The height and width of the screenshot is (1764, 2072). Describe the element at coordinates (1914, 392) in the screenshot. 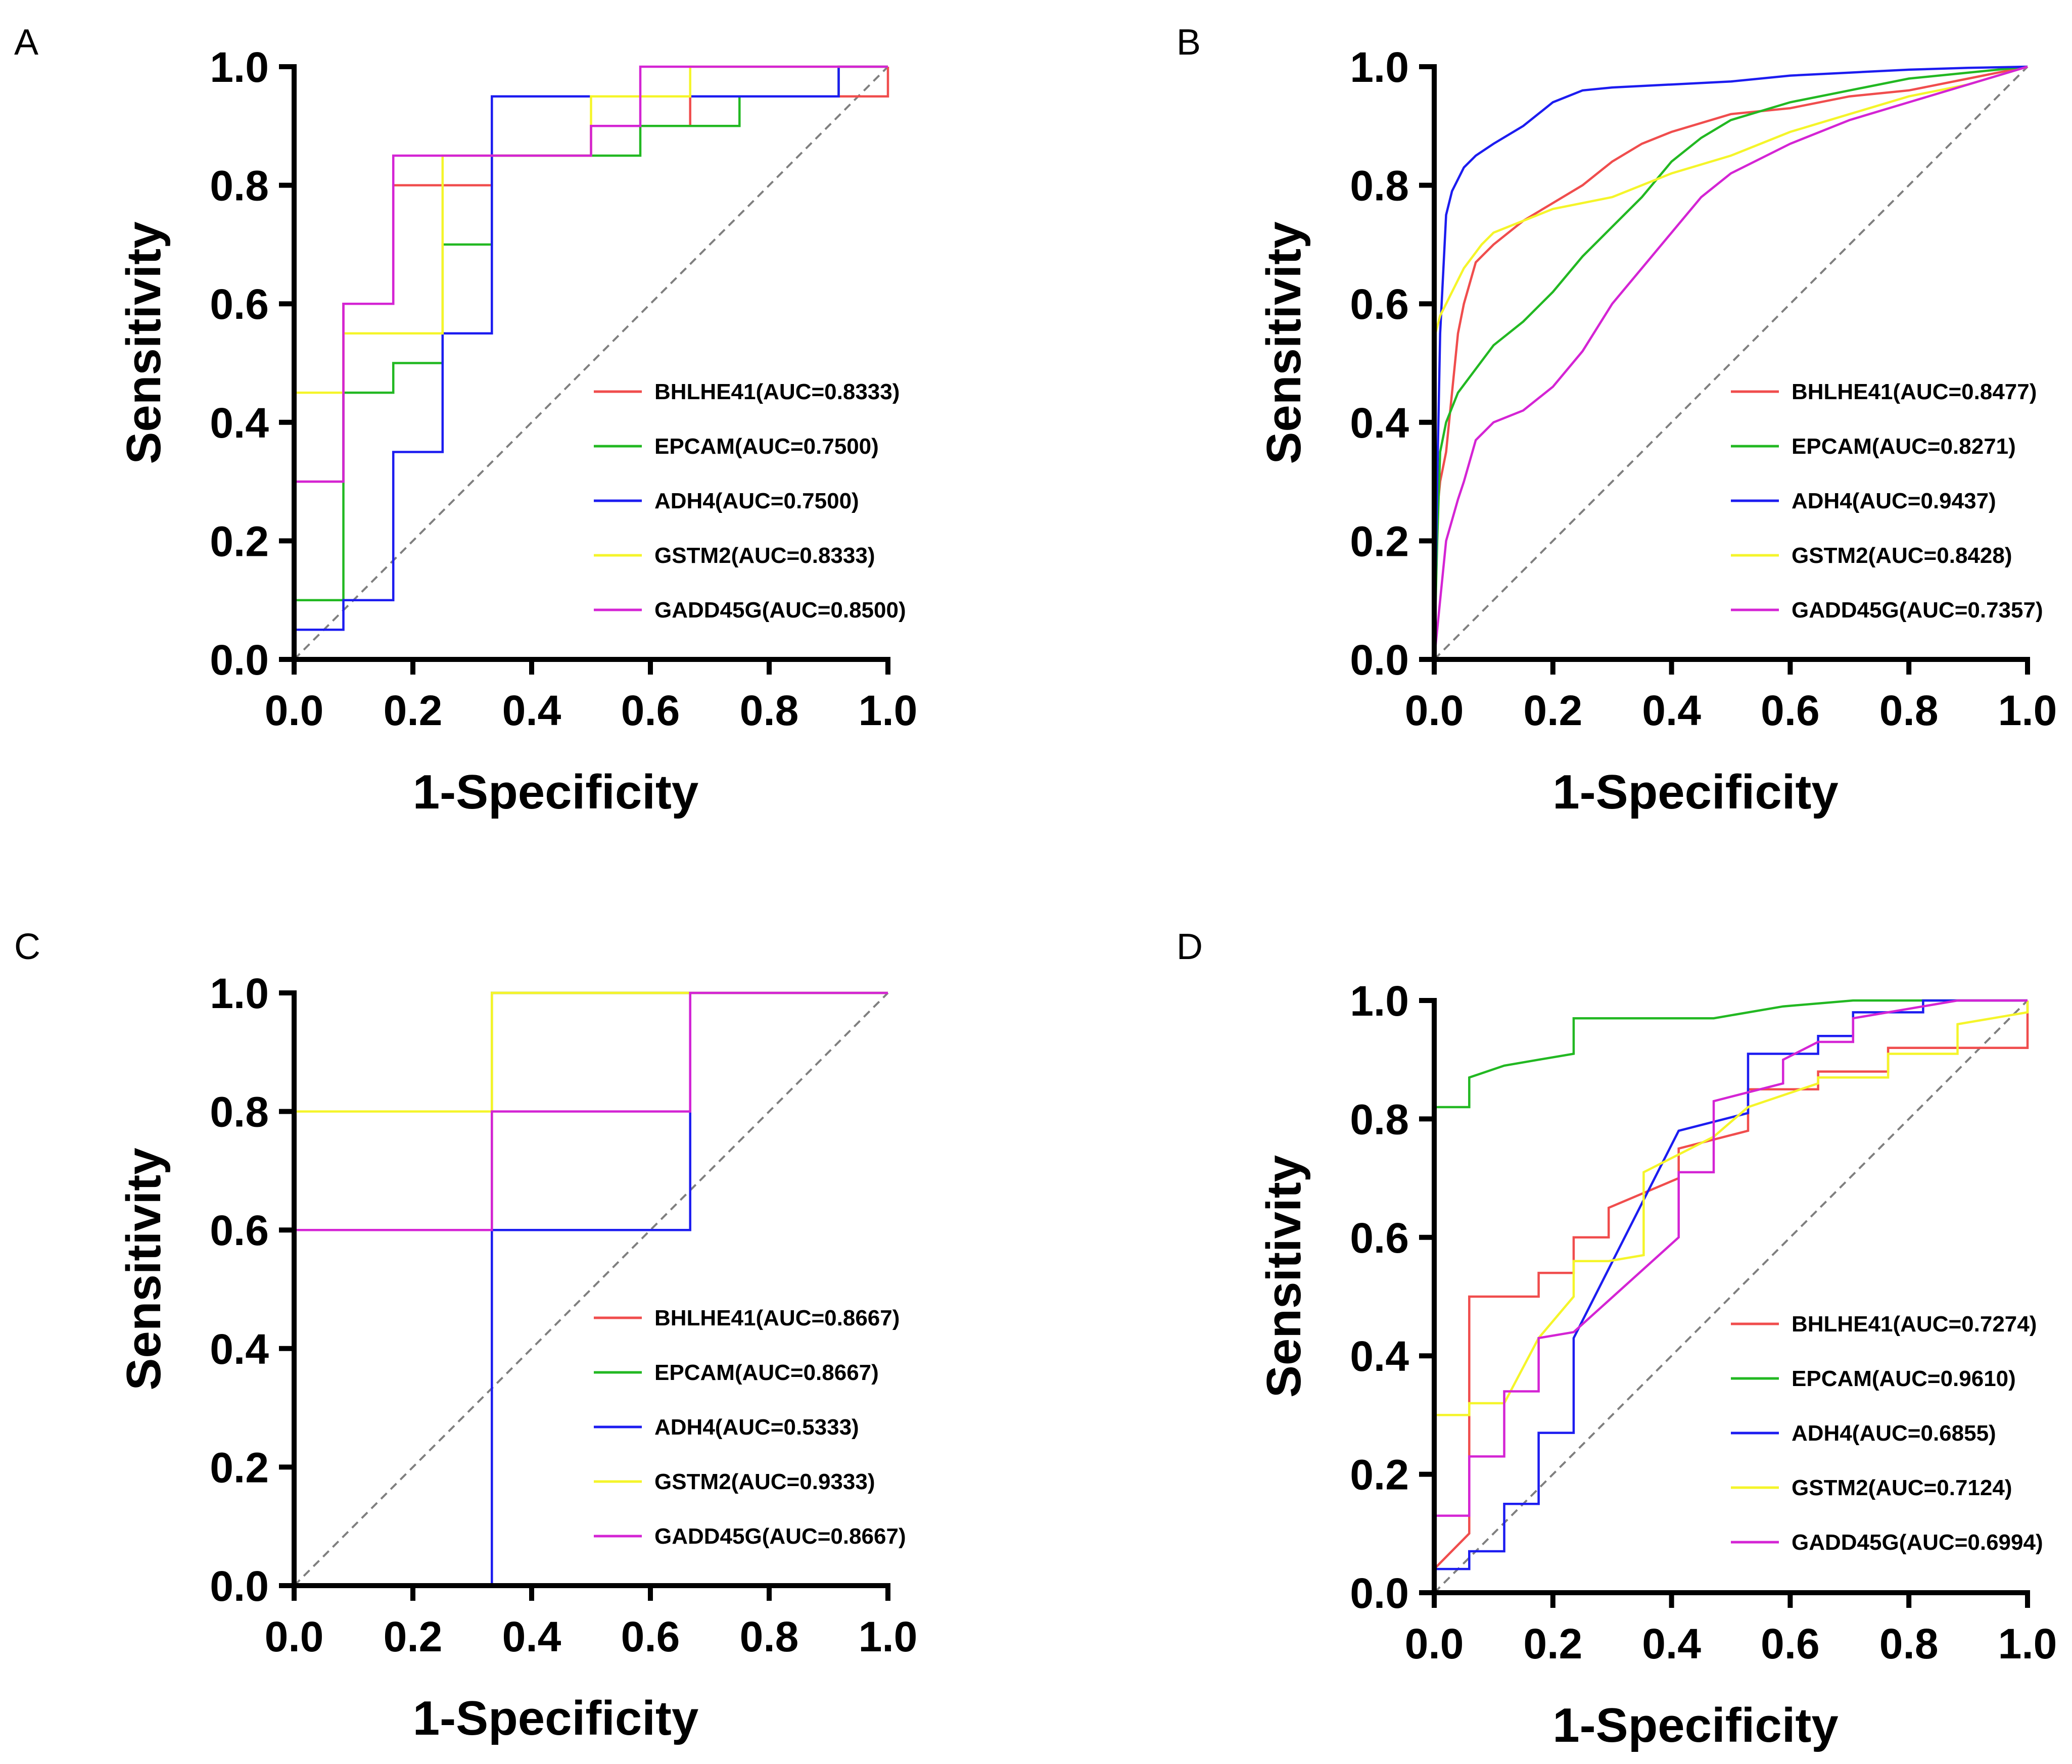

I see `legend-label: BHLHE41(AUC=0.8477)` at that location.